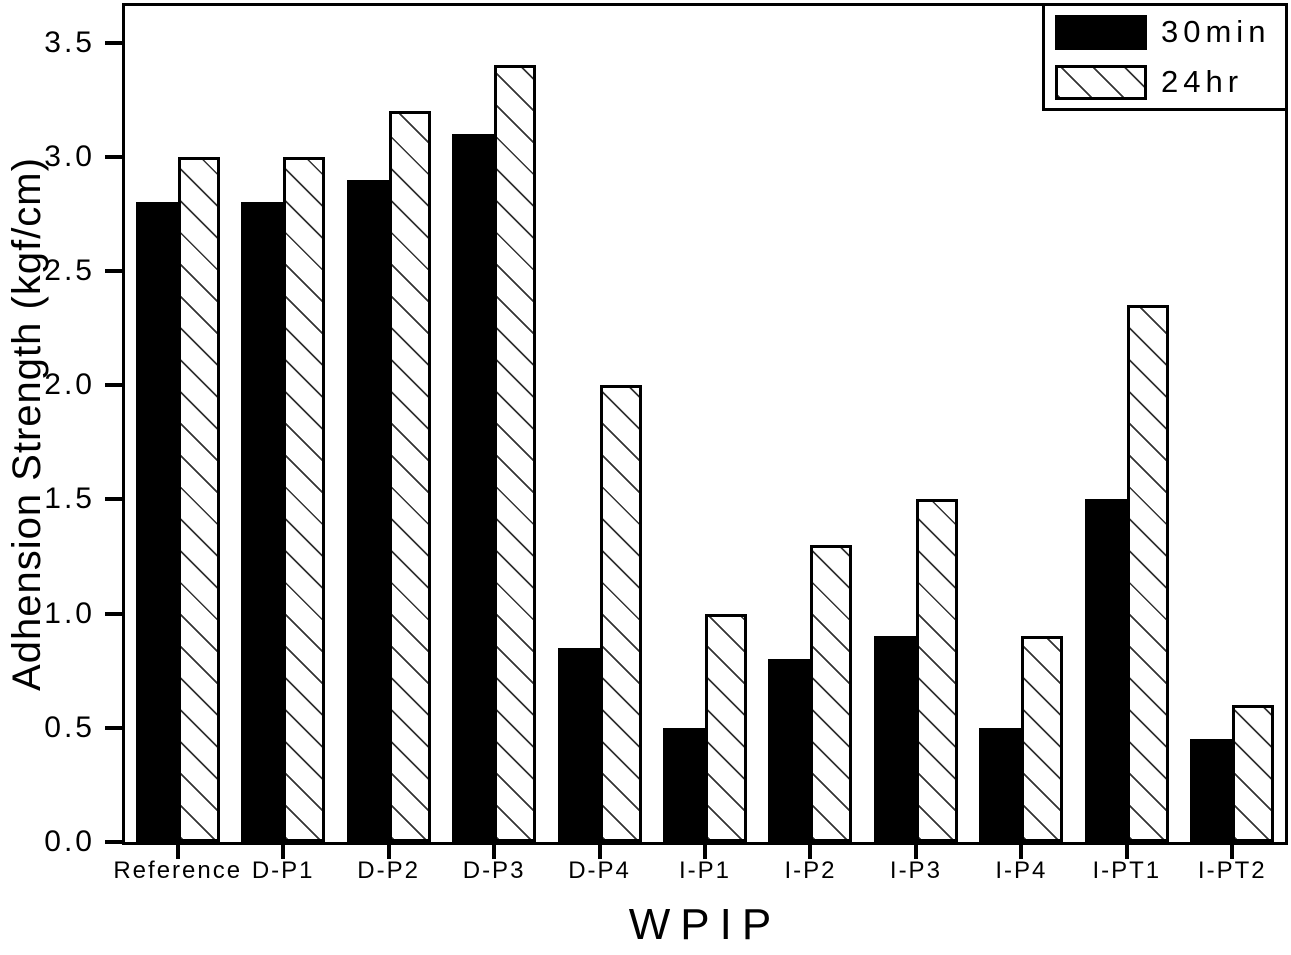  Describe the element at coordinates (473, 487) in the screenshot. I see `bar-30min-D-P3` at that location.